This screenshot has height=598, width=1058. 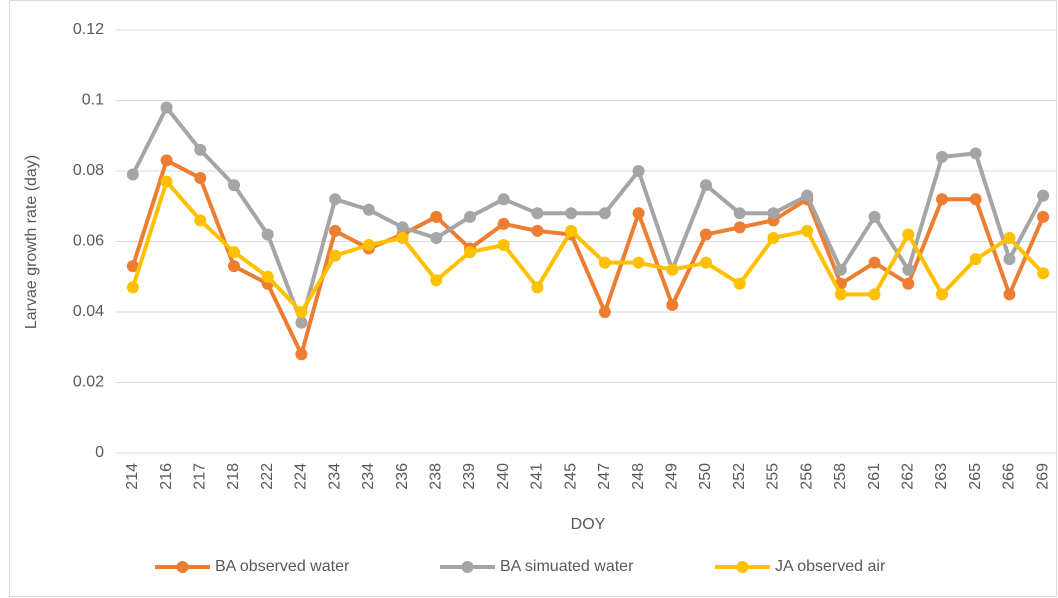 What do you see at coordinates (469, 476) in the screenshot?
I see `x-tick-label: 239` at bounding box center [469, 476].